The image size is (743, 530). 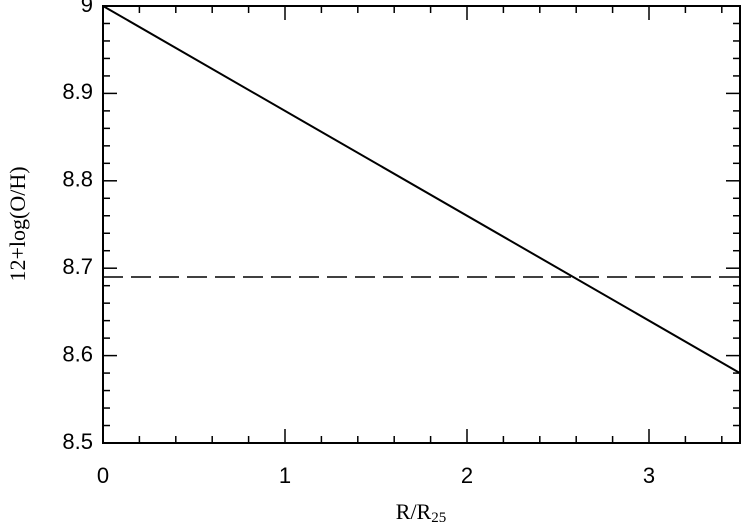 I want to click on y-tick-label: 8.5, so click(x=77, y=441).